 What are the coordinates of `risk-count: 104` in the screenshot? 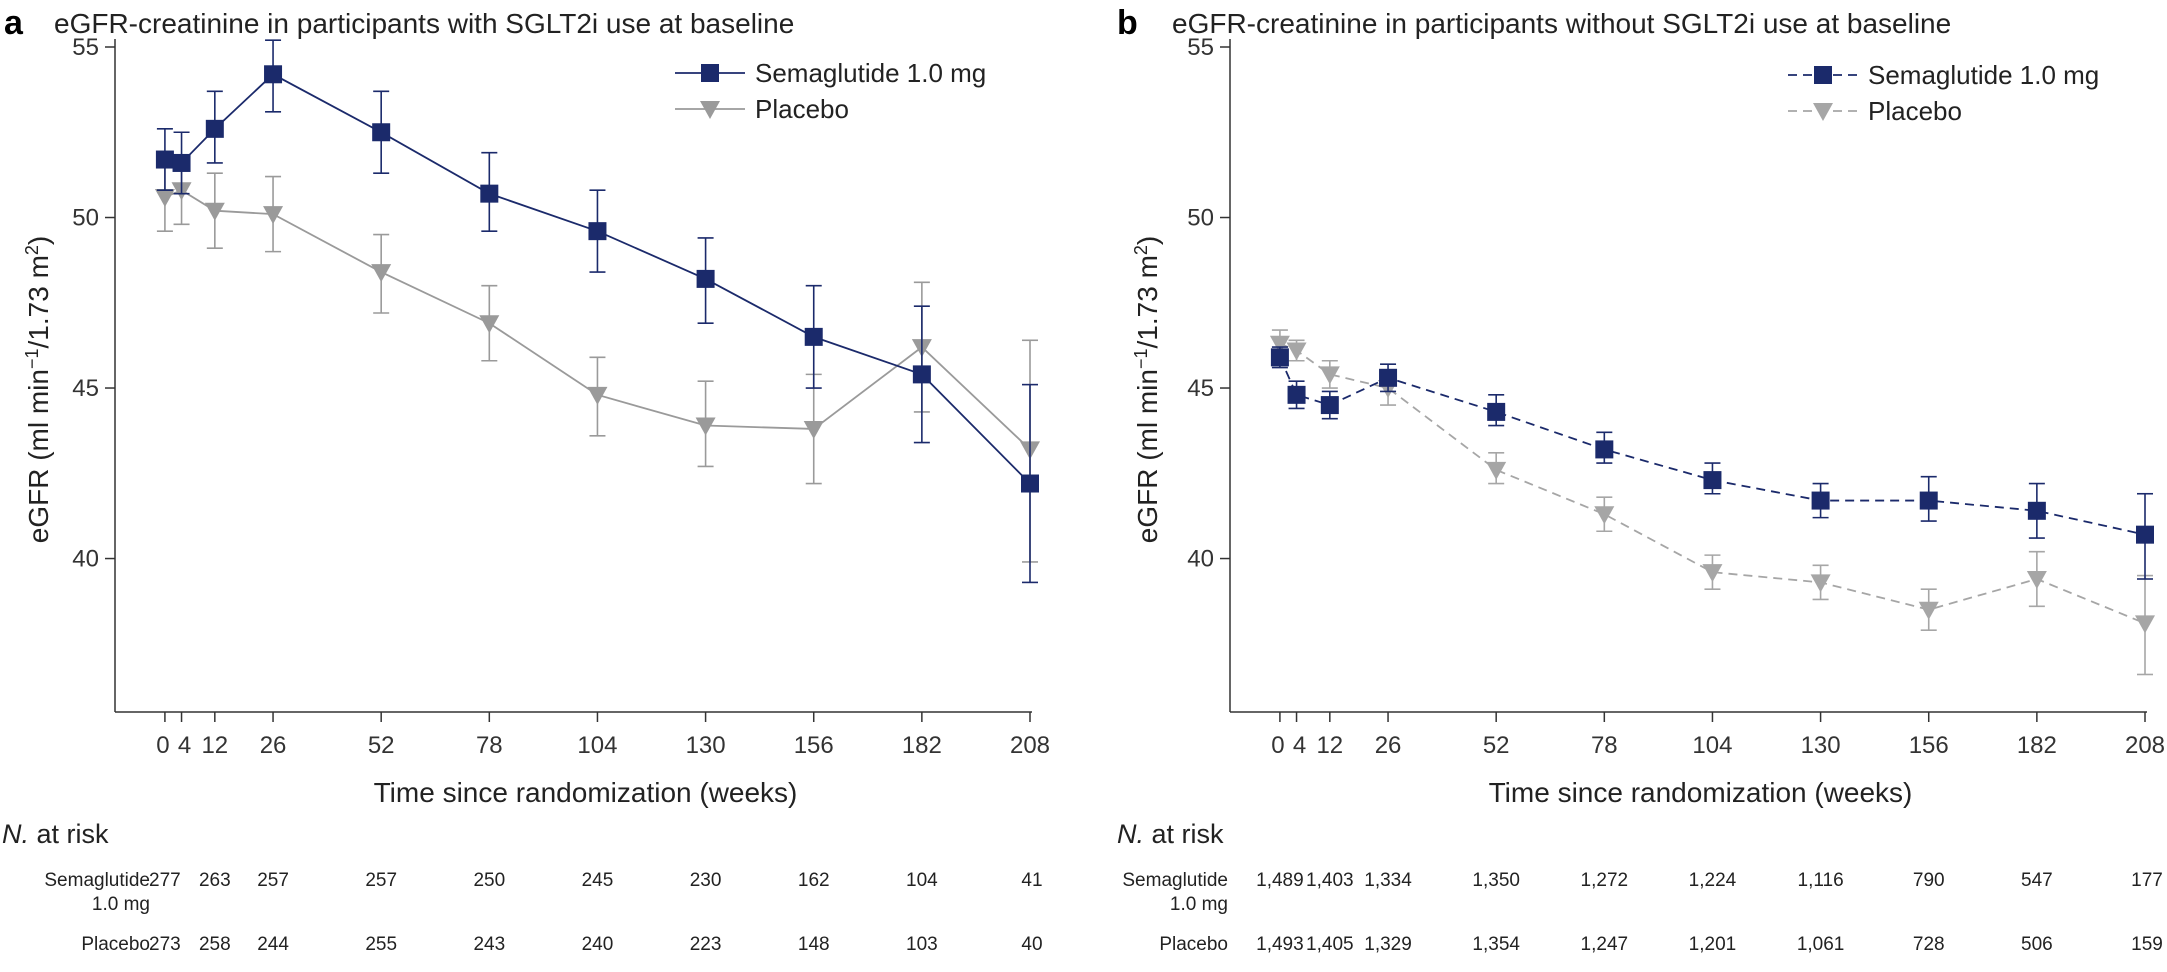 It's located at (922, 880).